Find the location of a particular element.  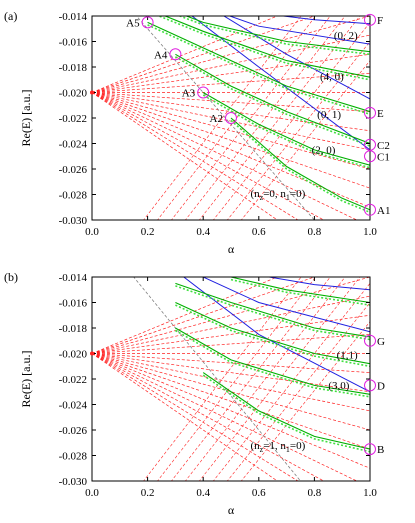

x-tick-label: 0.8 is located at coordinates (315, 232).